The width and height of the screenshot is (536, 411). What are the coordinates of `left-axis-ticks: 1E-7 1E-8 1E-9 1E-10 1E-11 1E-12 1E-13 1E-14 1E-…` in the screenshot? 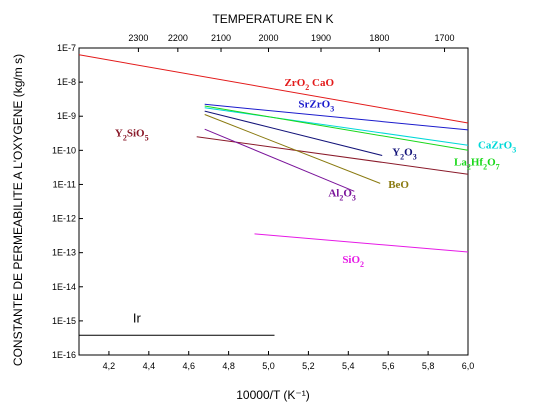 It's located at (67, 201).